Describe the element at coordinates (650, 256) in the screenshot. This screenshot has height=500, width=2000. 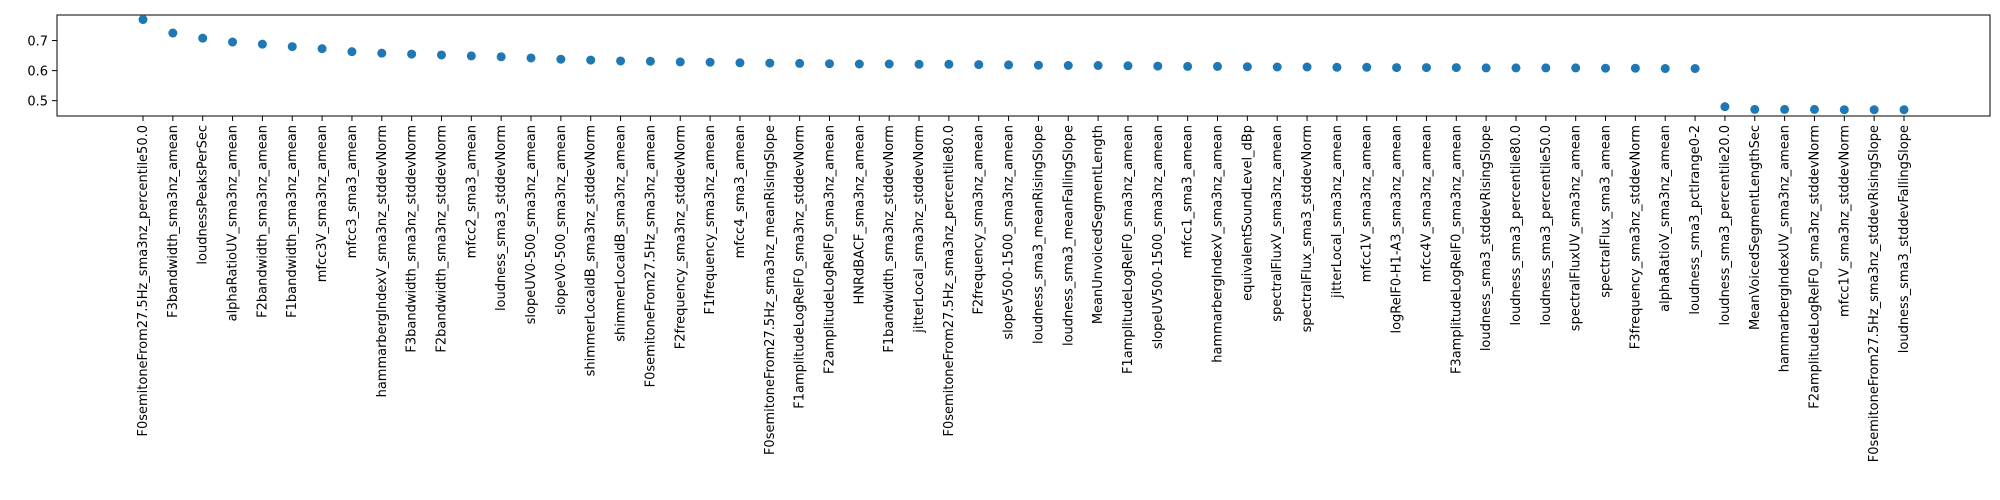
I see `x-tick-label: F0semitoneFrom27.5Hz_sma3nz_amean` at that location.